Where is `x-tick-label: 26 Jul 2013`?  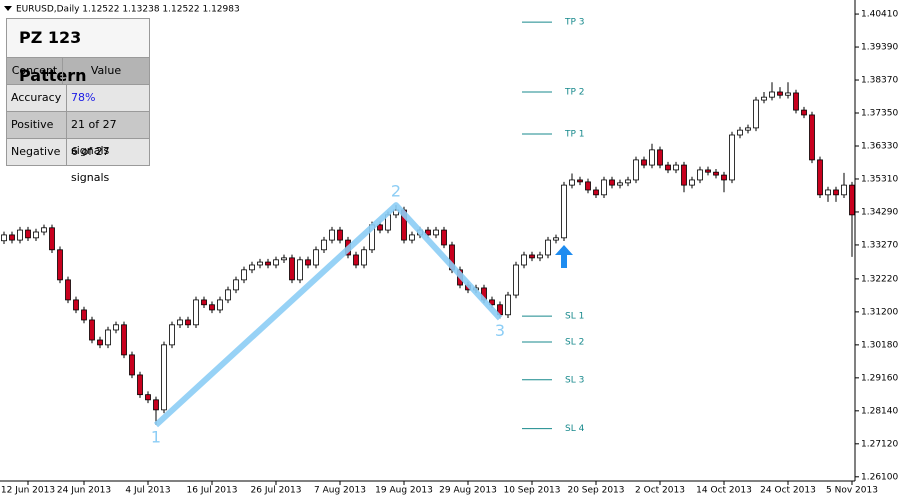
x-tick-label: 26 Jul 2013 is located at coordinates (276, 491).